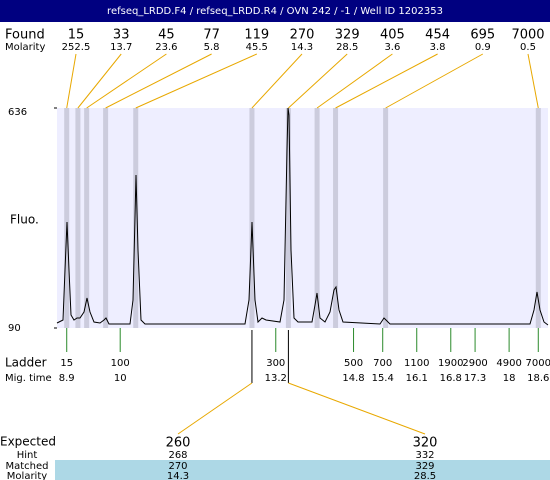  Describe the element at coordinates (121, 35) in the screenshot. I see `found-size: 33` at that location.